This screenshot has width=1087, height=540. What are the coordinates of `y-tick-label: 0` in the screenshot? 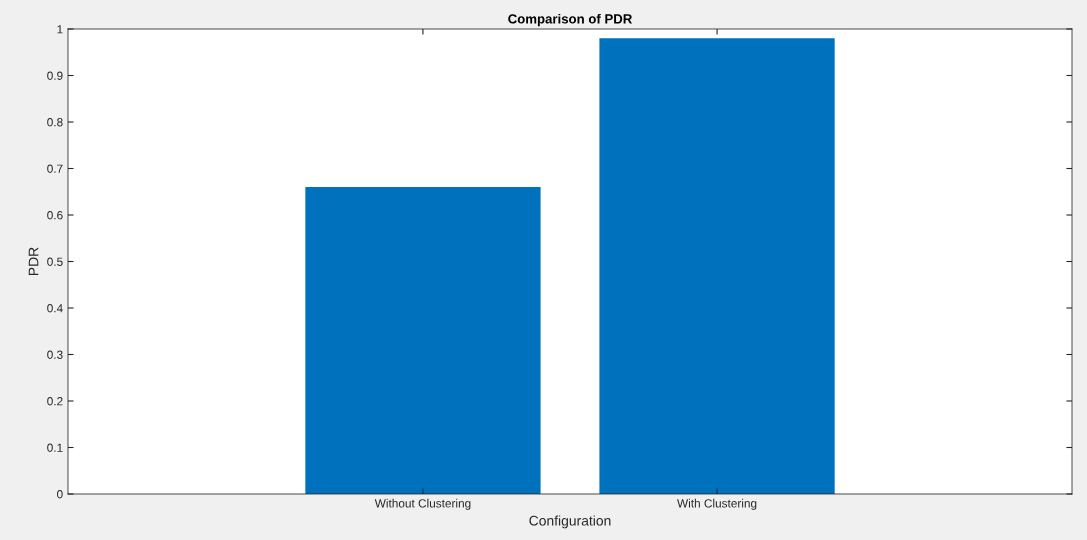 It's located at (60, 494).